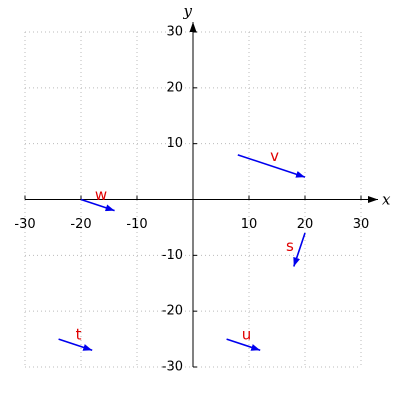  I want to click on y-tick-label: -10, so click(172, 255).